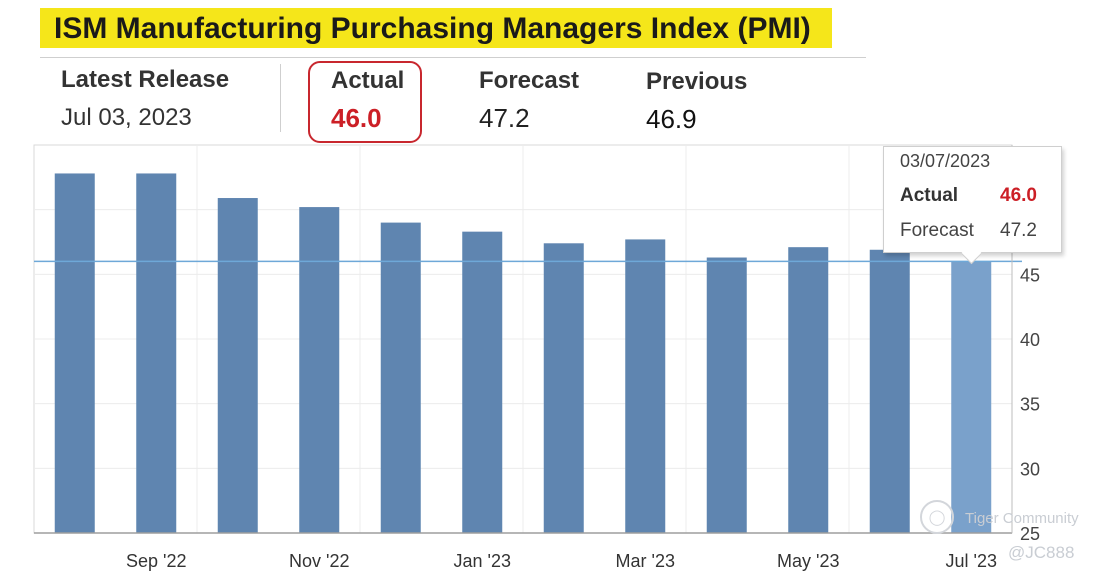  I want to click on watermark-handle: @JC888, so click(1041, 552).